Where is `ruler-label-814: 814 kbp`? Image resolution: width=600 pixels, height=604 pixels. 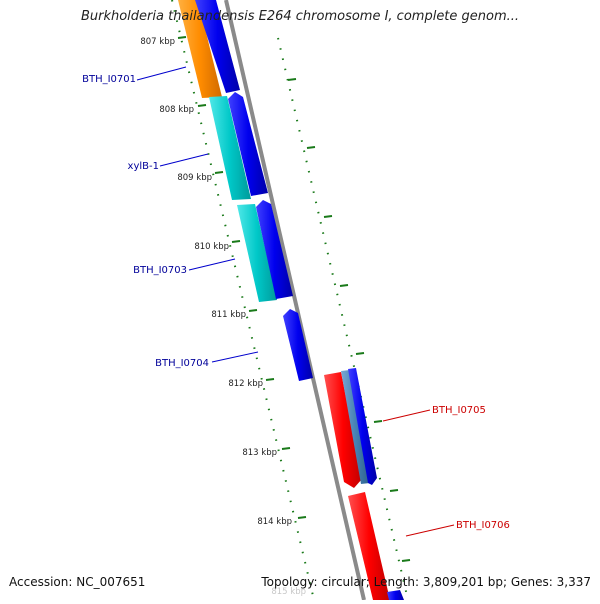 ruler-label-814: 814 kbp is located at coordinates (274, 522).